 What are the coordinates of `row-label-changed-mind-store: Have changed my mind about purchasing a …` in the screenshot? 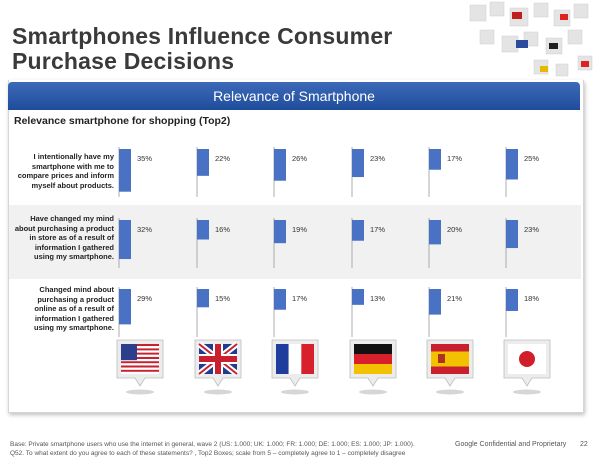 It's located at (64, 237).